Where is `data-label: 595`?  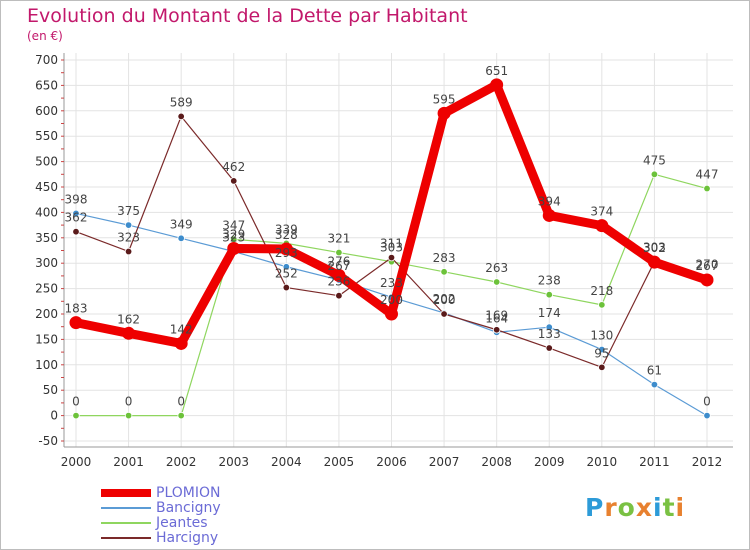 data-label: 595 is located at coordinates (444, 99).